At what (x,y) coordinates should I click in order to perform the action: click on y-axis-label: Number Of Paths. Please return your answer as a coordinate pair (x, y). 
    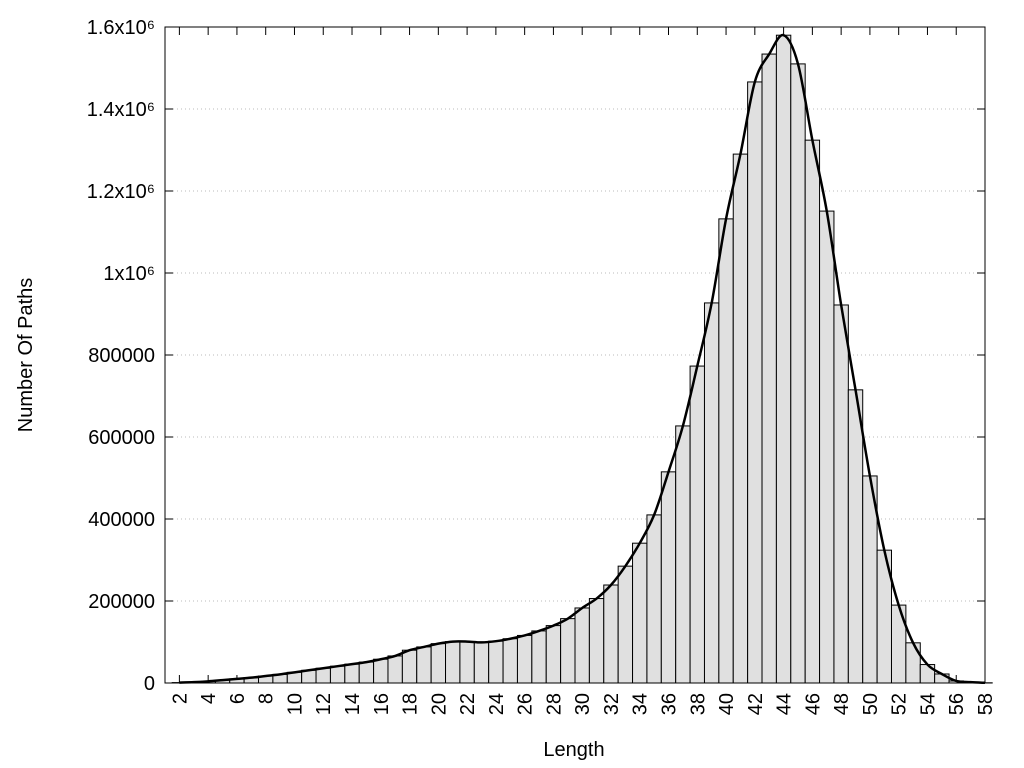
    Looking at the image, I should click on (26, 355).